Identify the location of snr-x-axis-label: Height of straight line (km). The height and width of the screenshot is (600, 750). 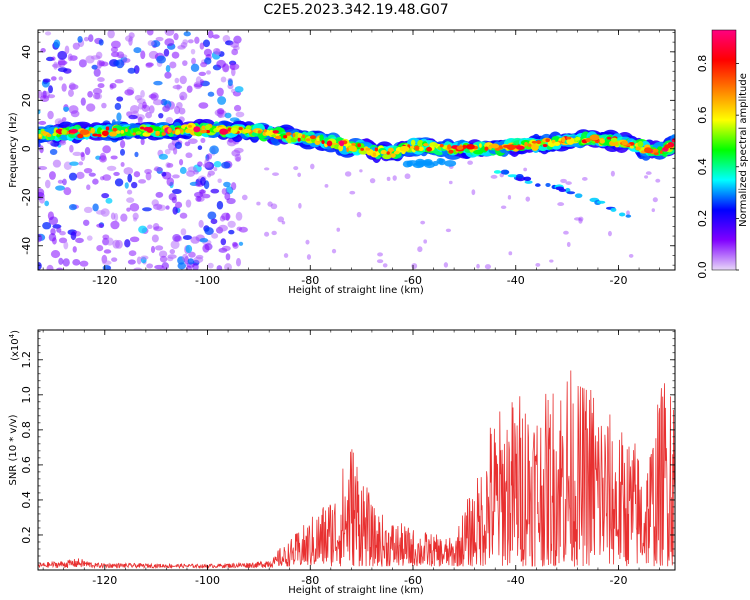
(356, 590).